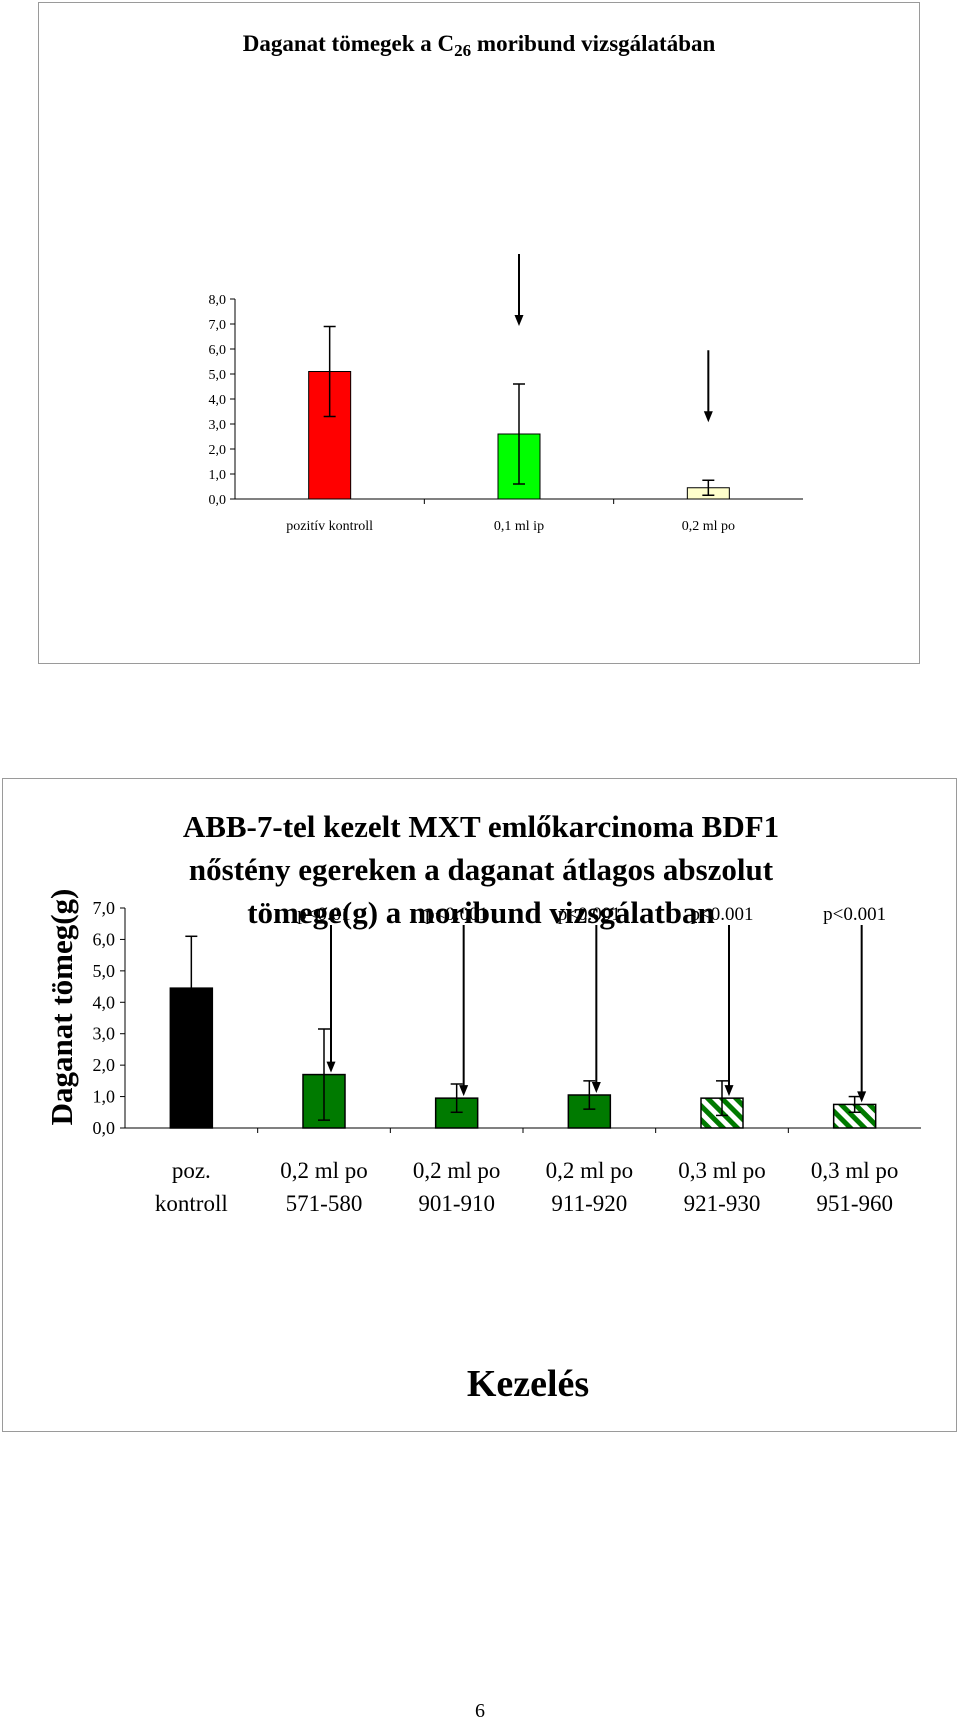 The image size is (960, 1724). I want to click on page-number: 6, so click(480, 1711).